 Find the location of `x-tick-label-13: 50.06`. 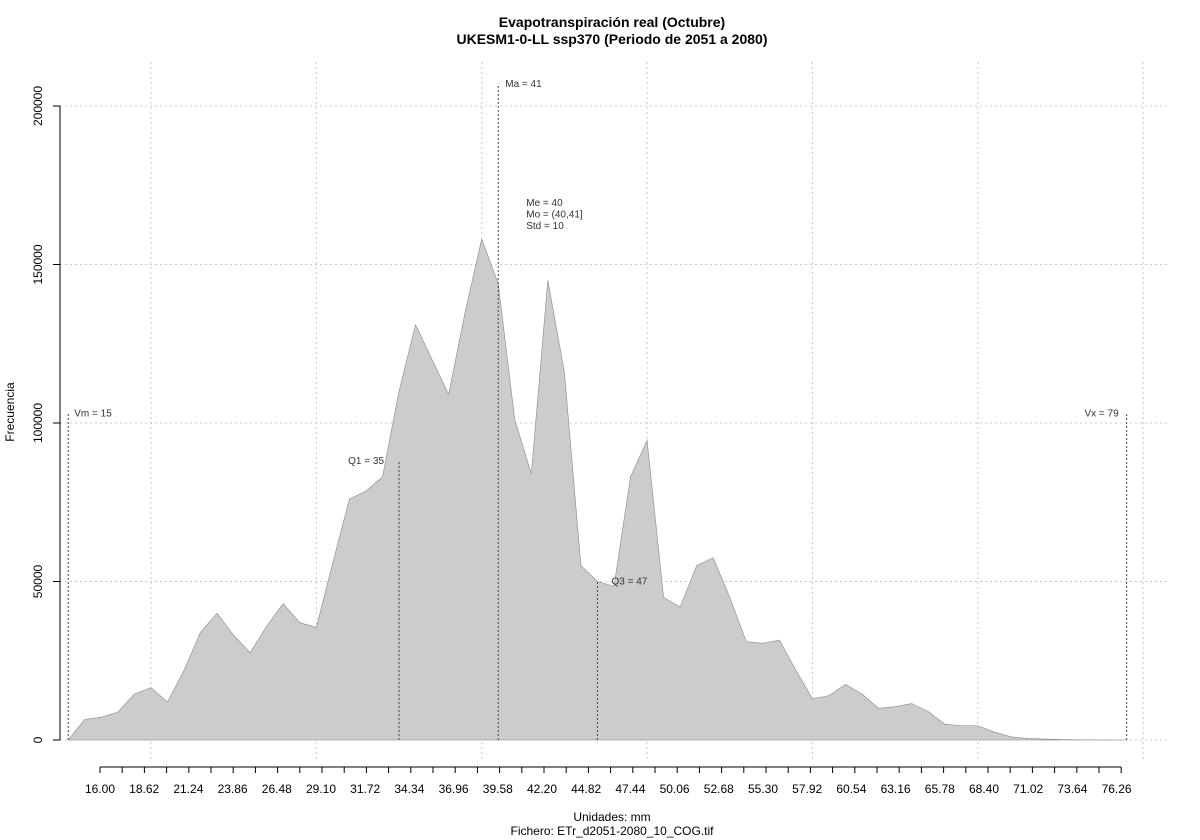

x-tick-label-13: 50.06 is located at coordinates (675, 789).